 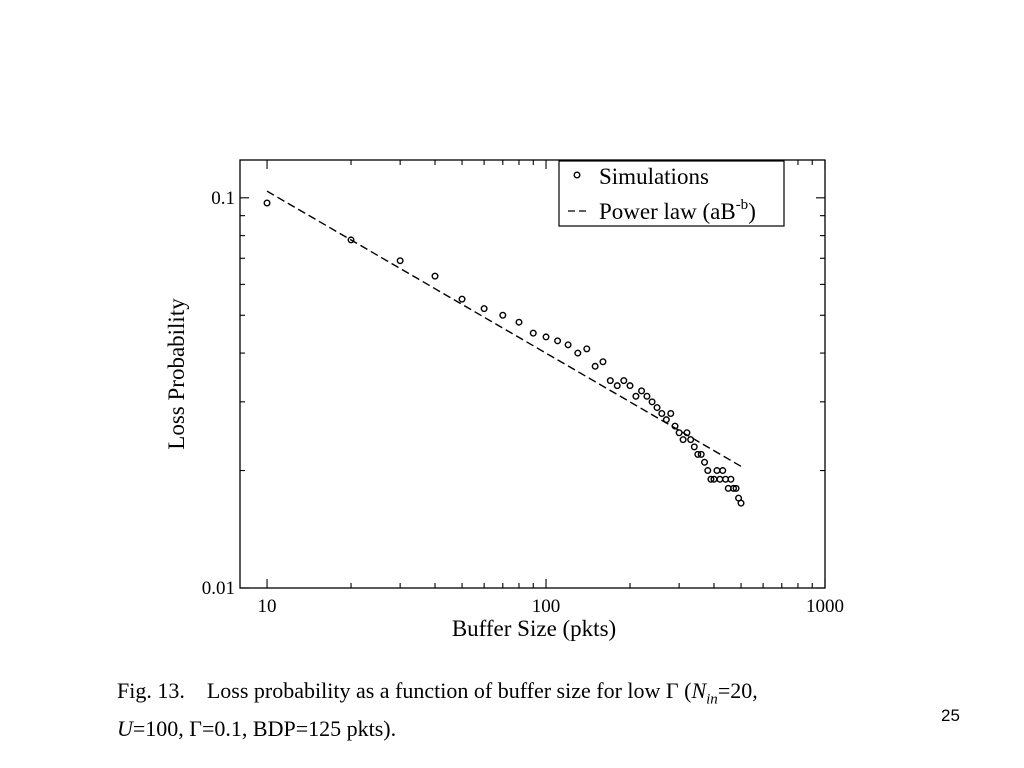 I want to click on caption-n-symbol: N, so click(x=699, y=690).